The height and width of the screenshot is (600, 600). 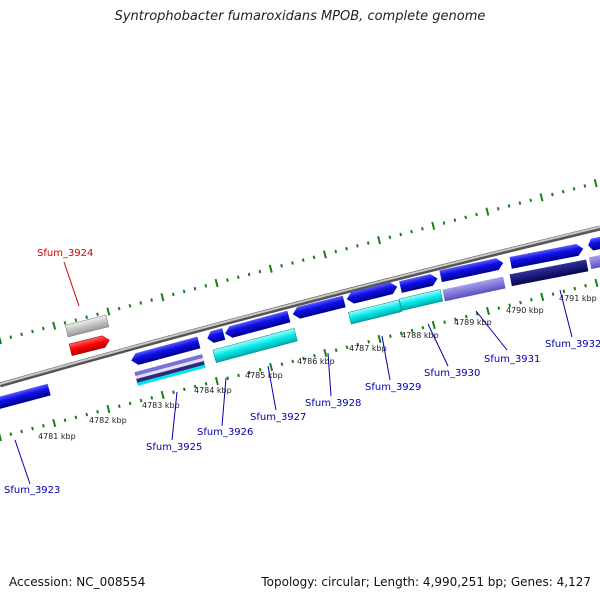 I want to click on gene-label: Sfum_3928, so click(x=333, y=403).